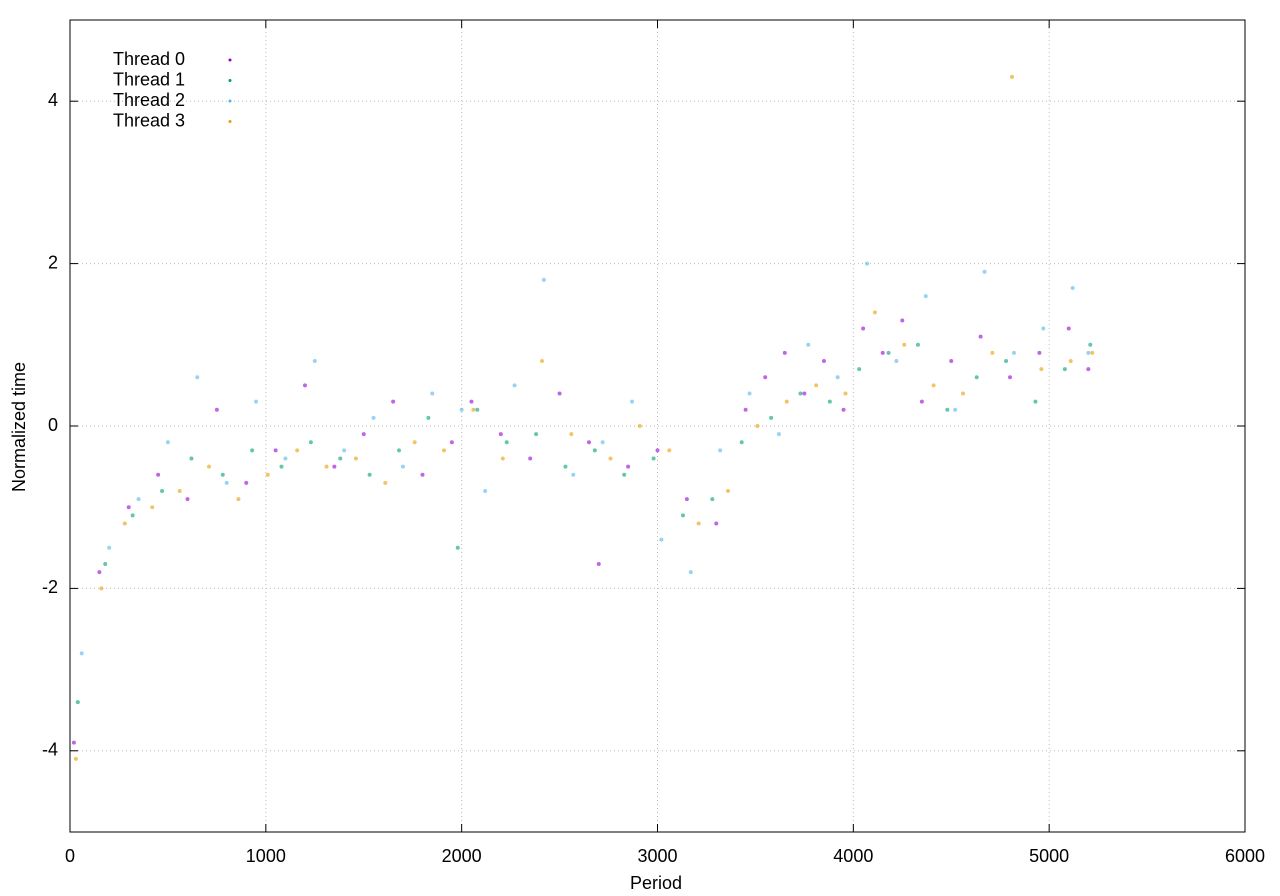 This screenshot has height=896, width=1280. What do you see at coordinates (462, 856) in the screenshot?
I see `x-tick-label: 2000` at bounding box center [462, 856].